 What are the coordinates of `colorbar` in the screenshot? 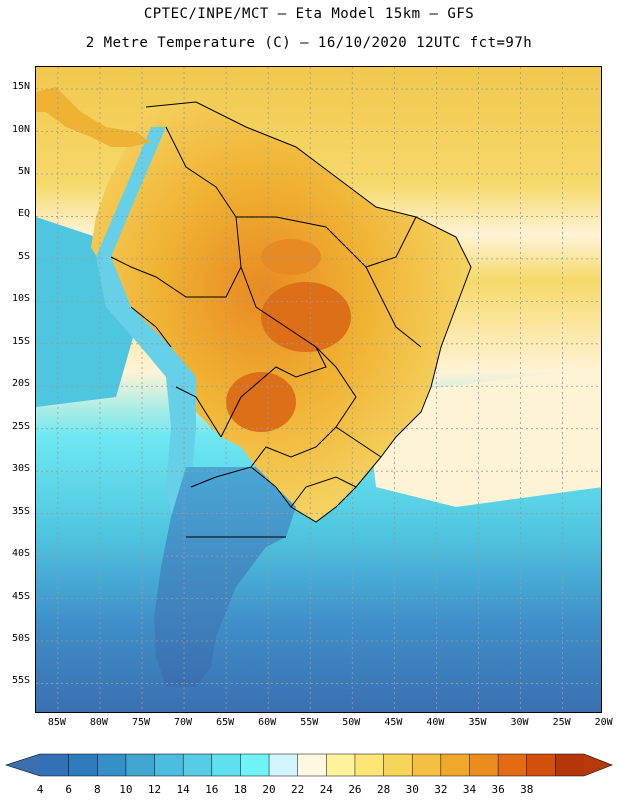 It's located at (309, 765).